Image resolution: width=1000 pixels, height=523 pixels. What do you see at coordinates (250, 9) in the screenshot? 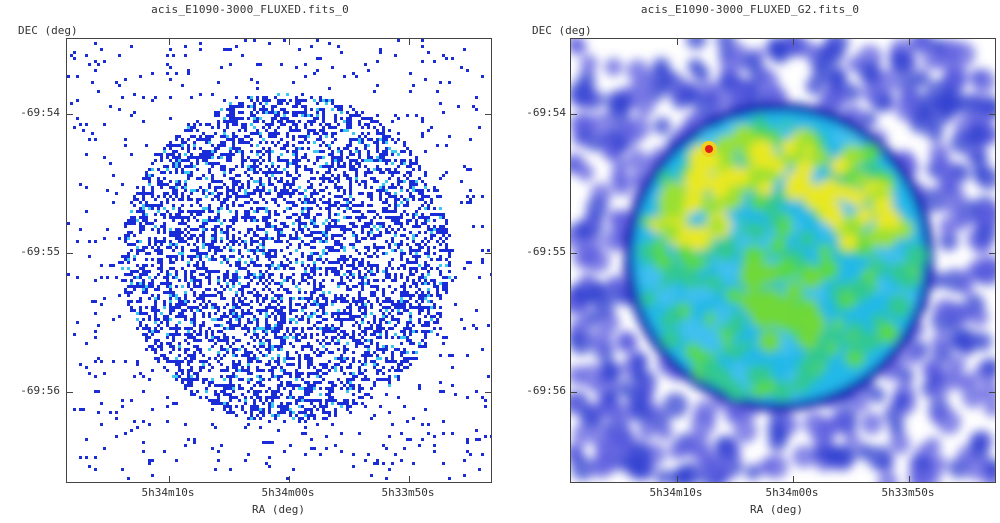
I see `panel-title: acis_E1090-3000_FLUXED.fits_0` at bounding box center [250, 9].